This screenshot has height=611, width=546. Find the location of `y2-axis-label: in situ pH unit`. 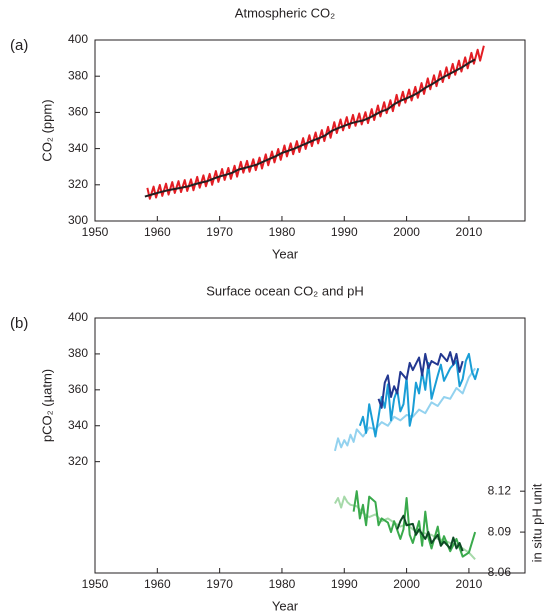

y2-axis-label: in situ pH unit is located at coordinates (536, 522).